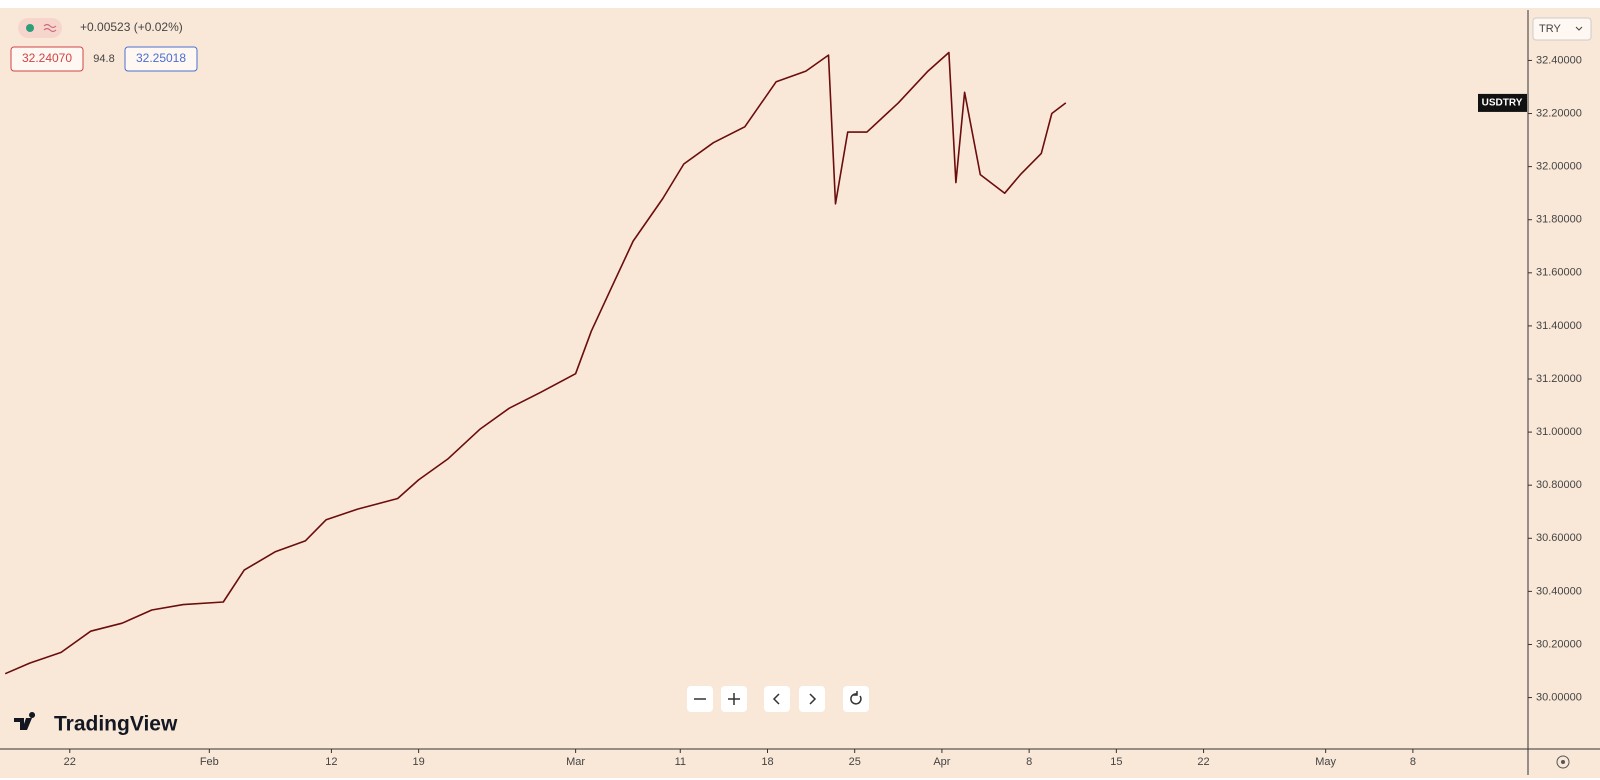  Describe the element at coordinates (1559, 432) in the screenshot. I see `y-tick-label: 31.00000` at that location.